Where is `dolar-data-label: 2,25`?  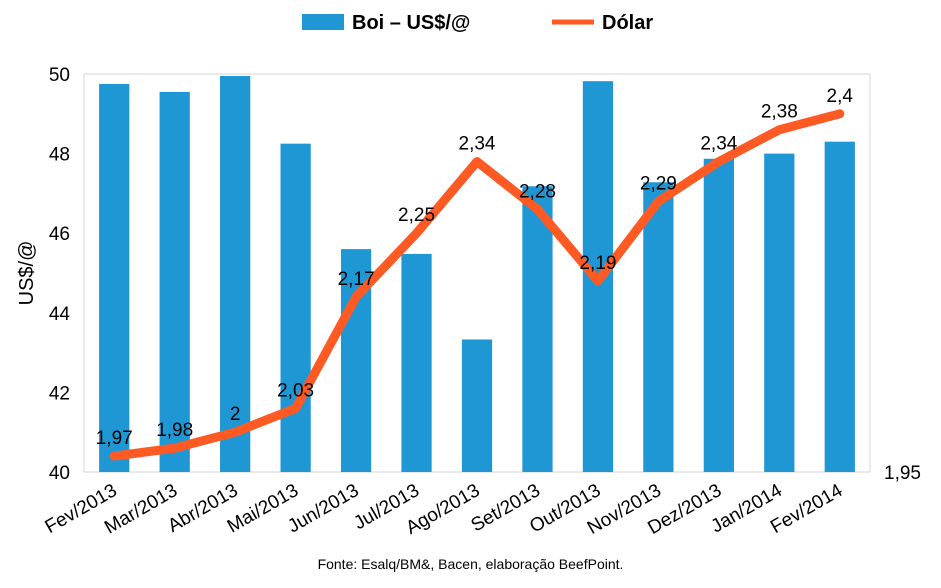 dolar-data-label: 2,25 is located at coordinates (416, 215).